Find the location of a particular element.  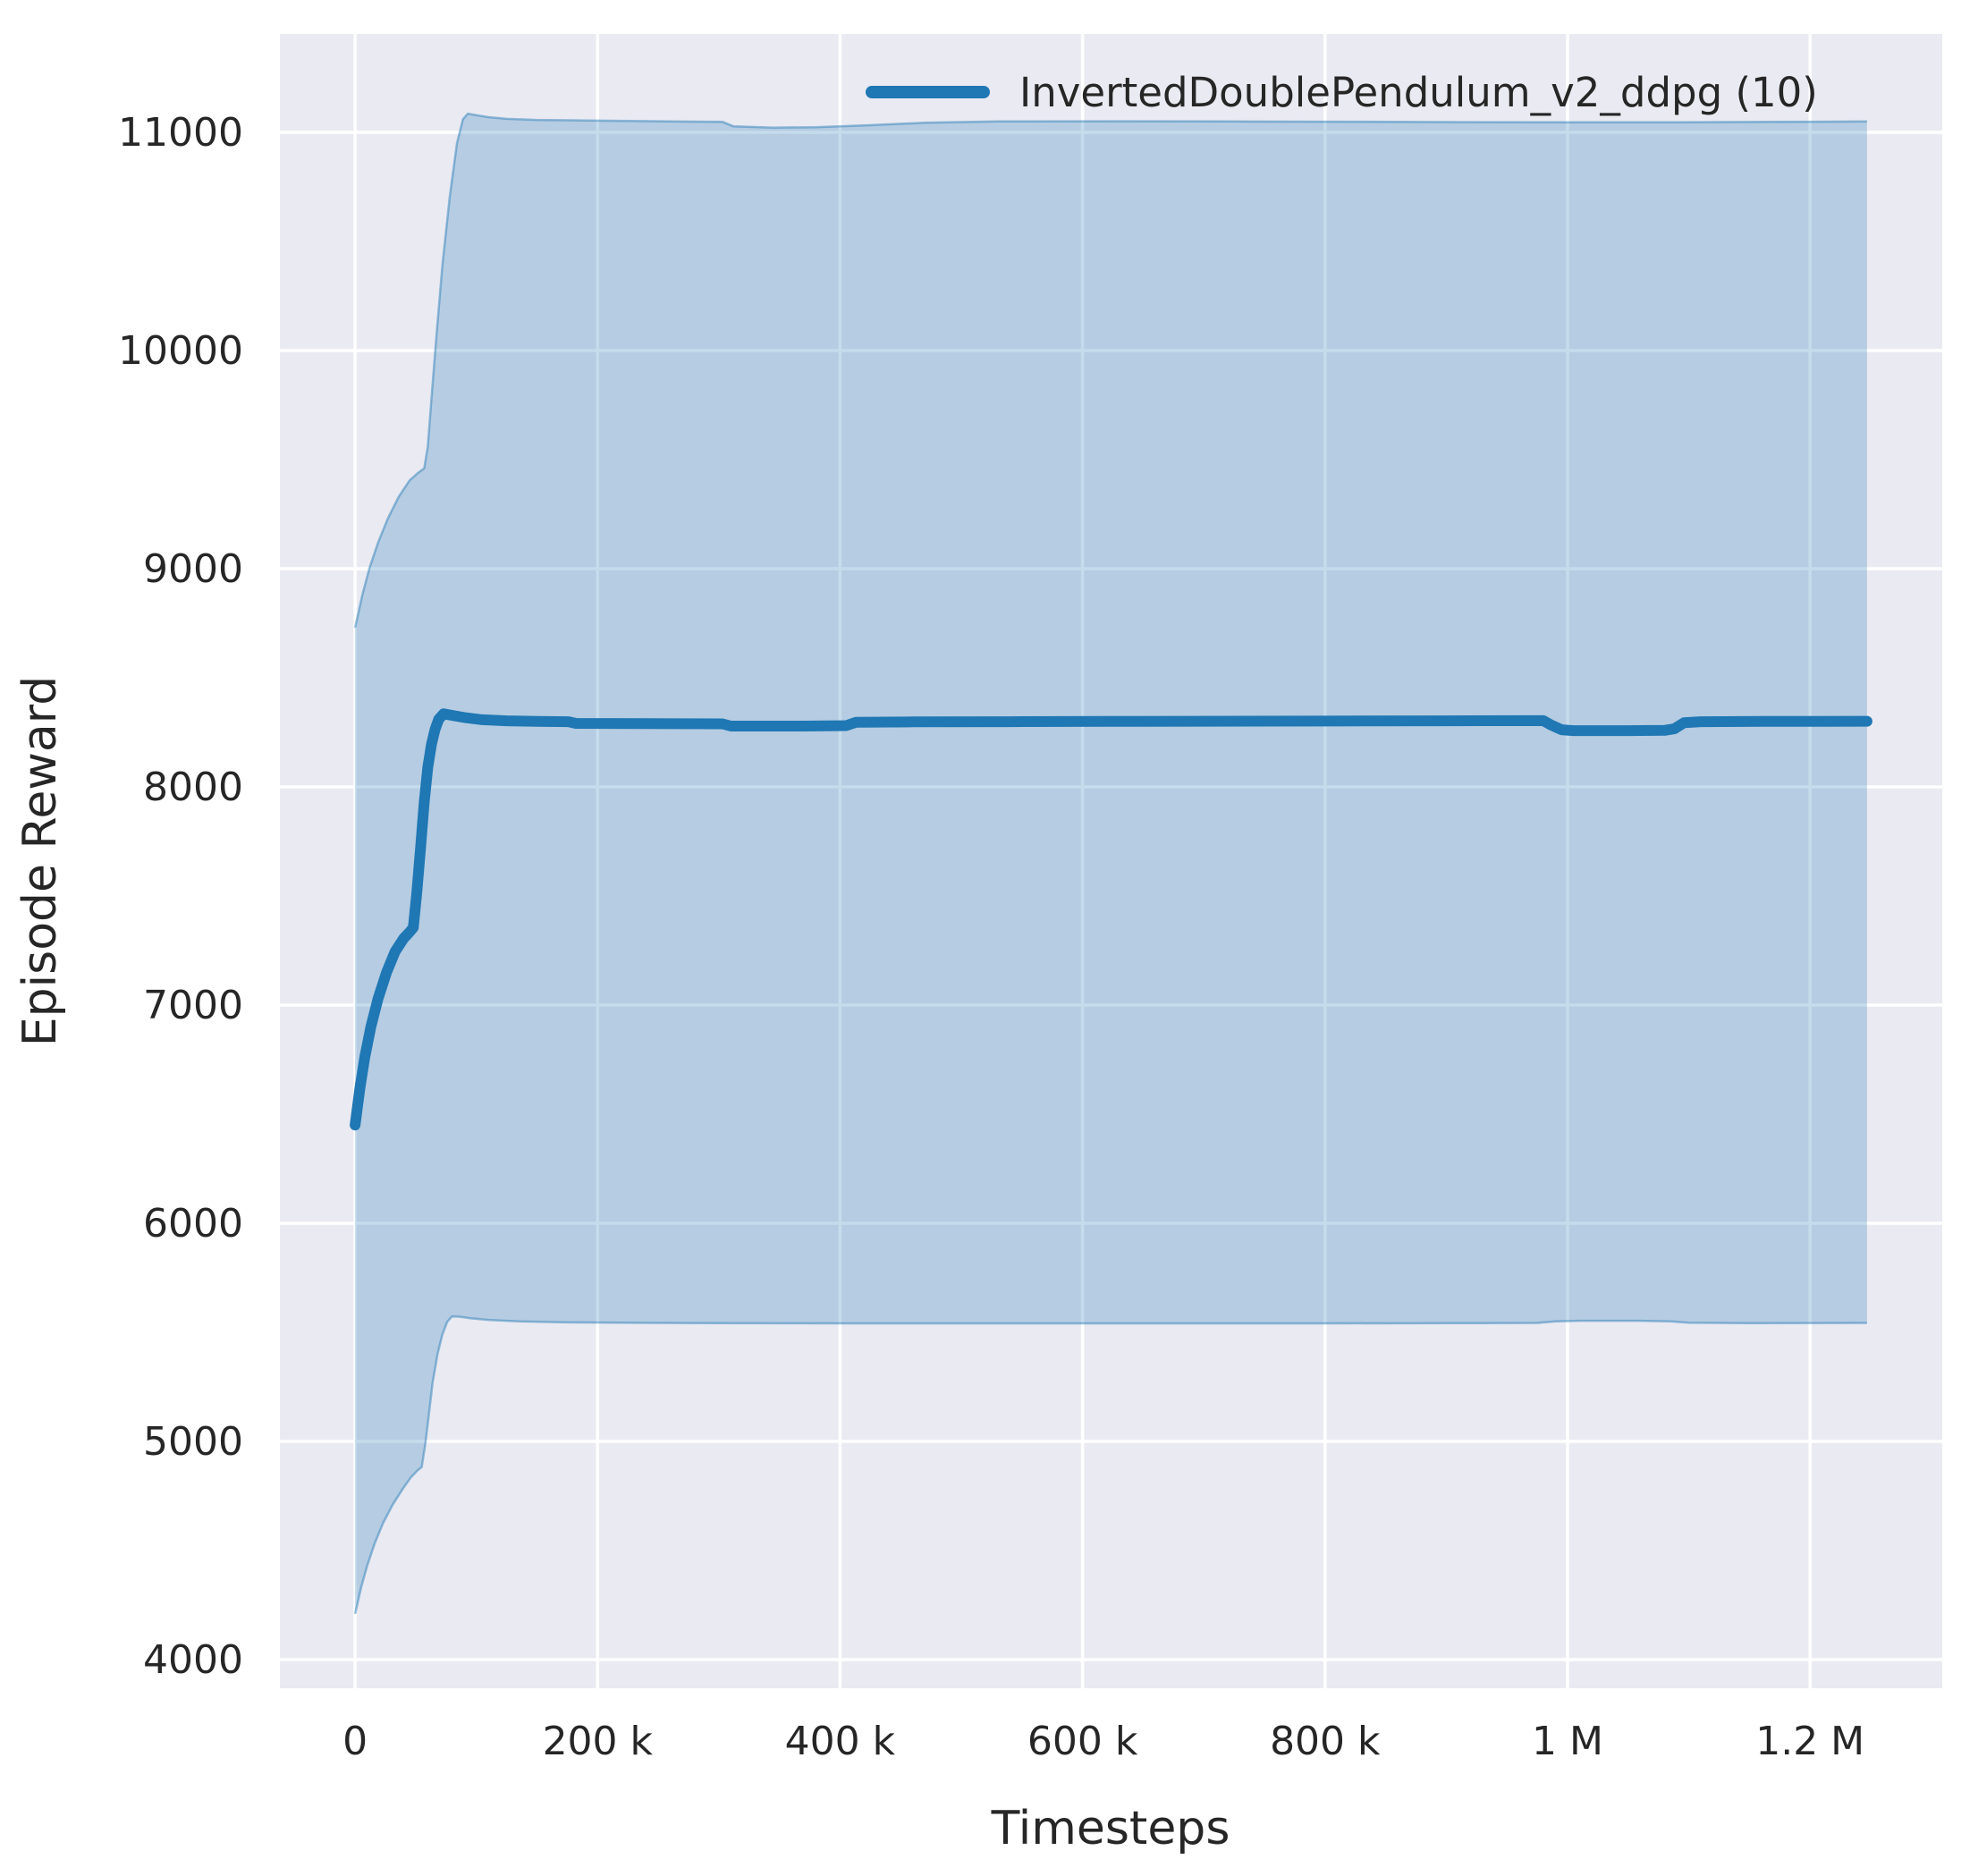

y-tick-label: 11000 is located at coordinates (180, 133).